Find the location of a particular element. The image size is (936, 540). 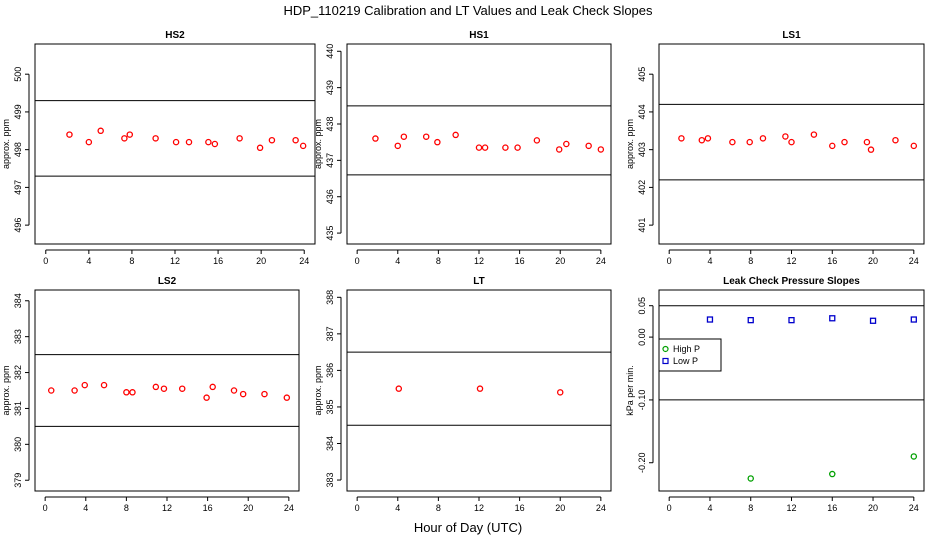

y-tick-label: 387 is located at coordinates (330, 333).